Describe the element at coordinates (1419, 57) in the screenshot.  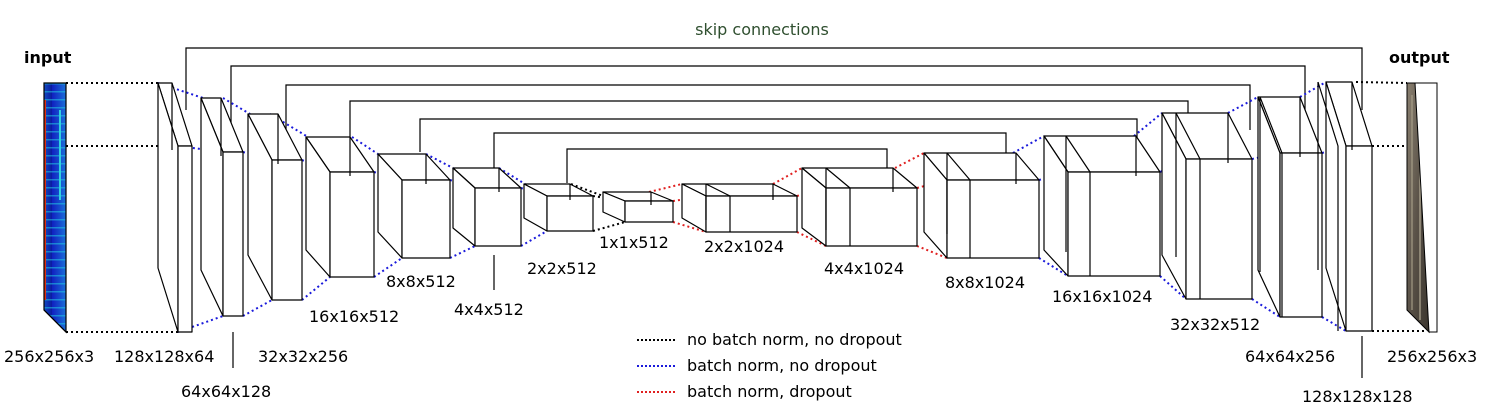
I see `output-label: output` at that location.